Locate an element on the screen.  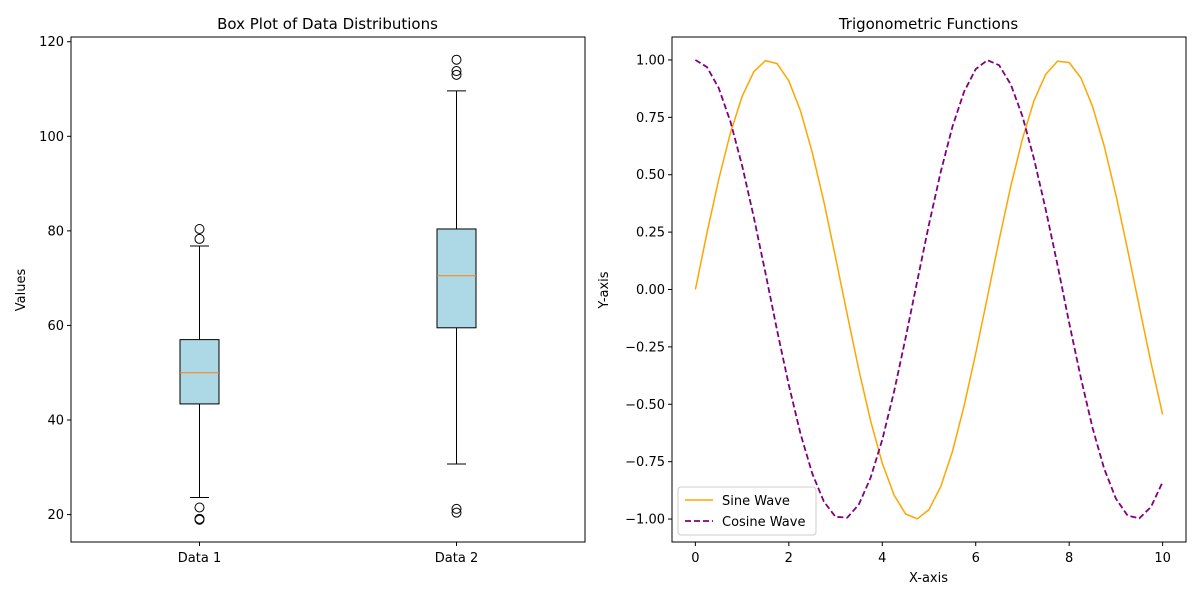
y-tick-label: 120 is located at coordinates (51, 42).